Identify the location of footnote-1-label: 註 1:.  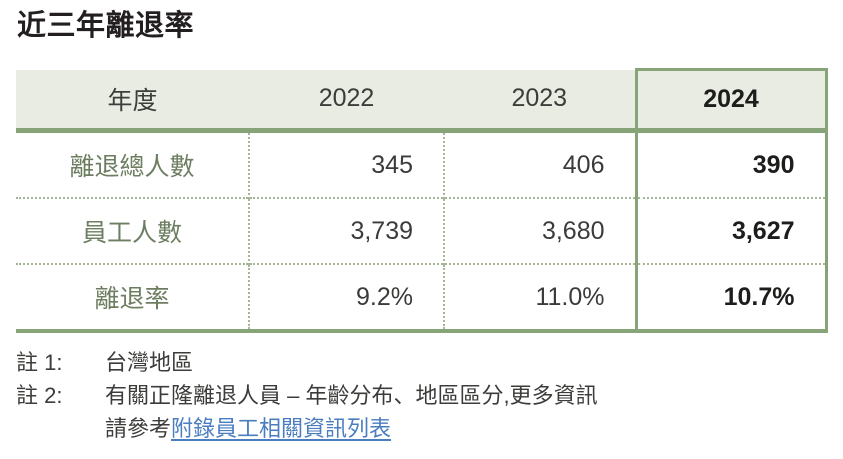
(39, 362).